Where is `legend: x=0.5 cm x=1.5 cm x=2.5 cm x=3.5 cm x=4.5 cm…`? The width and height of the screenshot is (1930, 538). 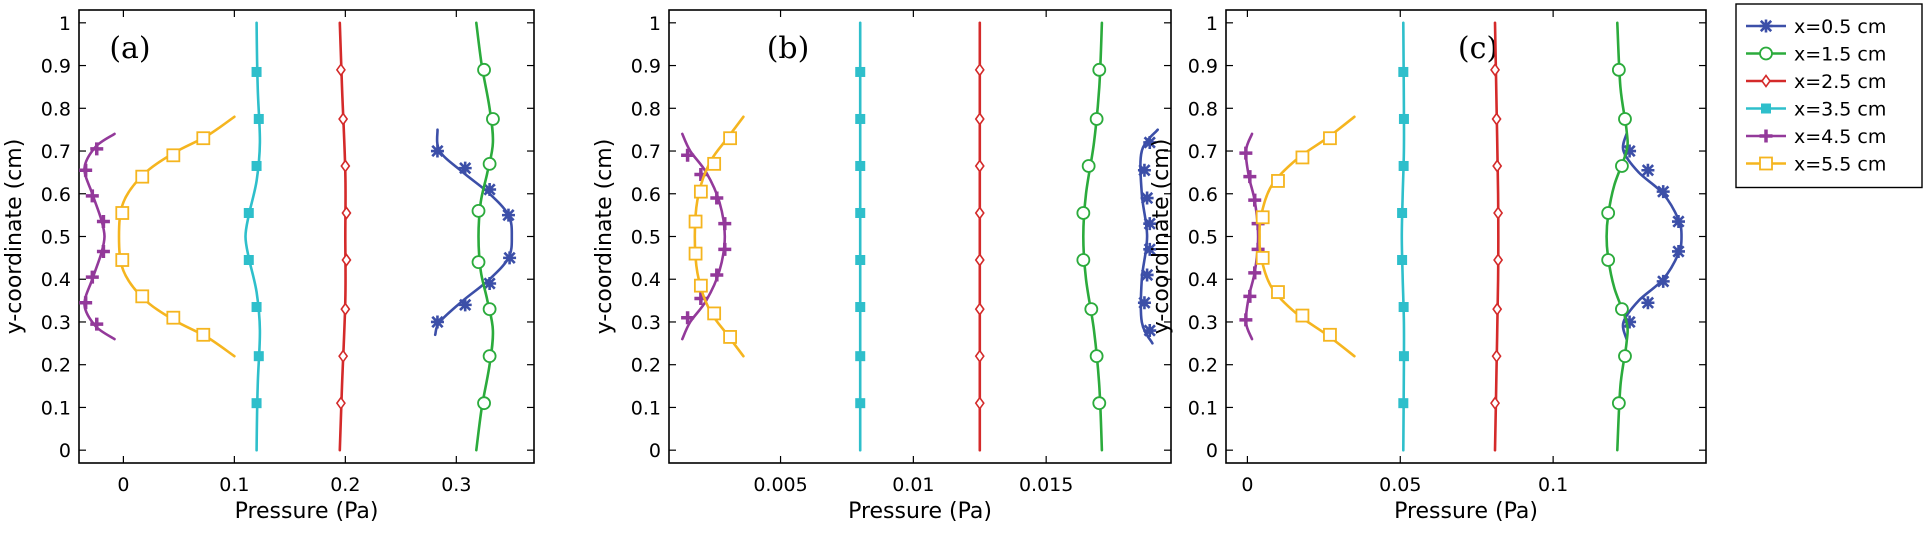
legend: x=0.5 cm x=1.5 cm x=2.5 cm x=3.5 cm x=4.5 cm… is located at coordinates (1829, 96).